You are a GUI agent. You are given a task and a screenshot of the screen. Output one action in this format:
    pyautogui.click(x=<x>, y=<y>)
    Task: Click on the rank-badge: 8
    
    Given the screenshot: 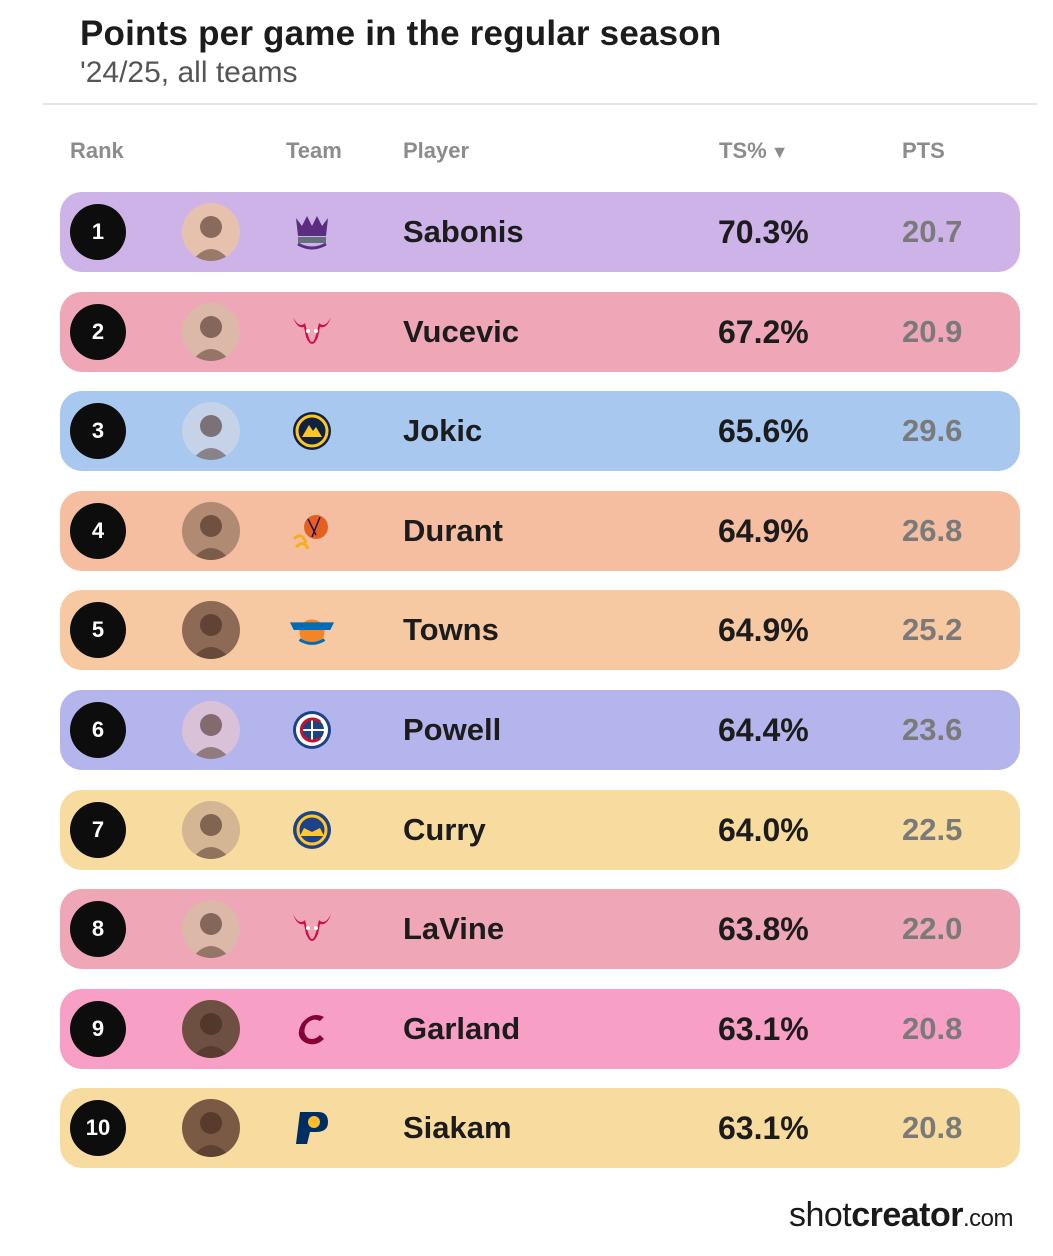 What is the action you would take?
    pyautogui.click(x=98, y=929)
    